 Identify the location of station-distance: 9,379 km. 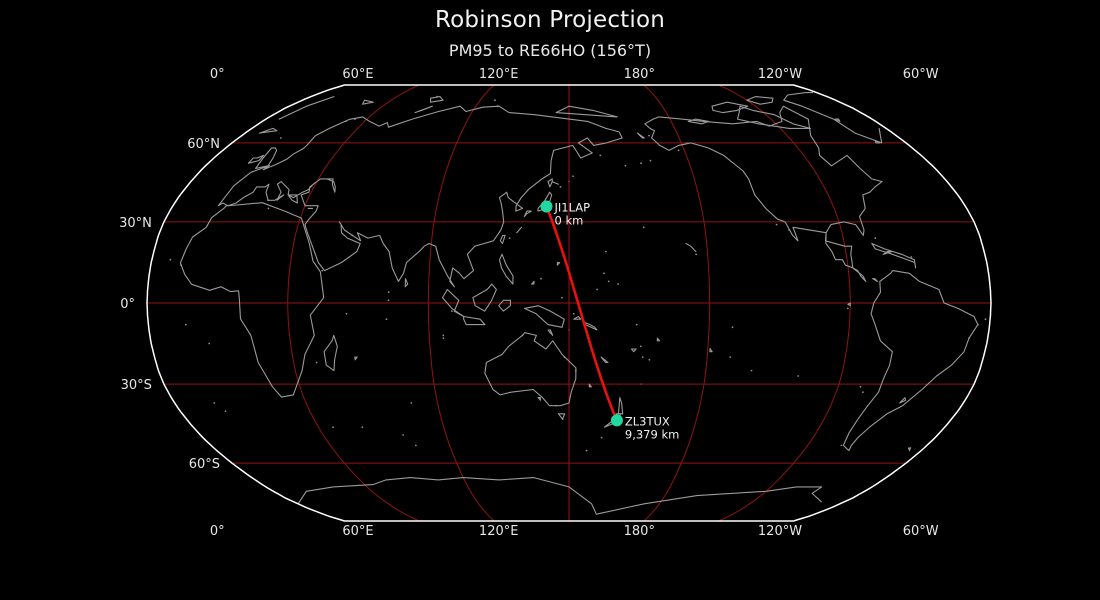
(652, 434).